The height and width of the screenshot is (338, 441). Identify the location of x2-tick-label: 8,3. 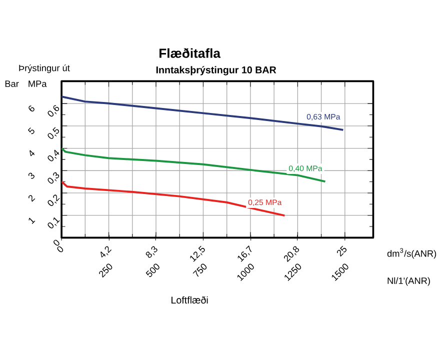
(152, 252).